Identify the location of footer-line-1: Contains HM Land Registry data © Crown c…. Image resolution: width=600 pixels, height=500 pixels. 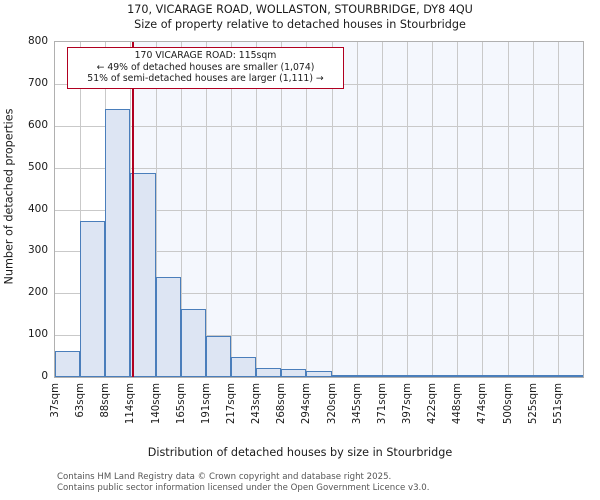
(224, 477).